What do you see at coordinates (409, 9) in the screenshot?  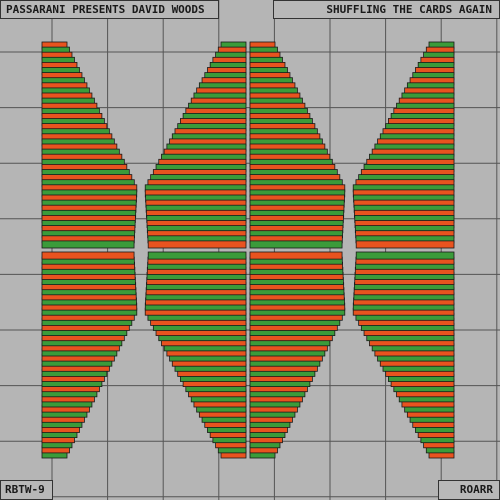 I see `title: SHUFFLING THE CARDS AGAIN` at bounding box center [409, 9].